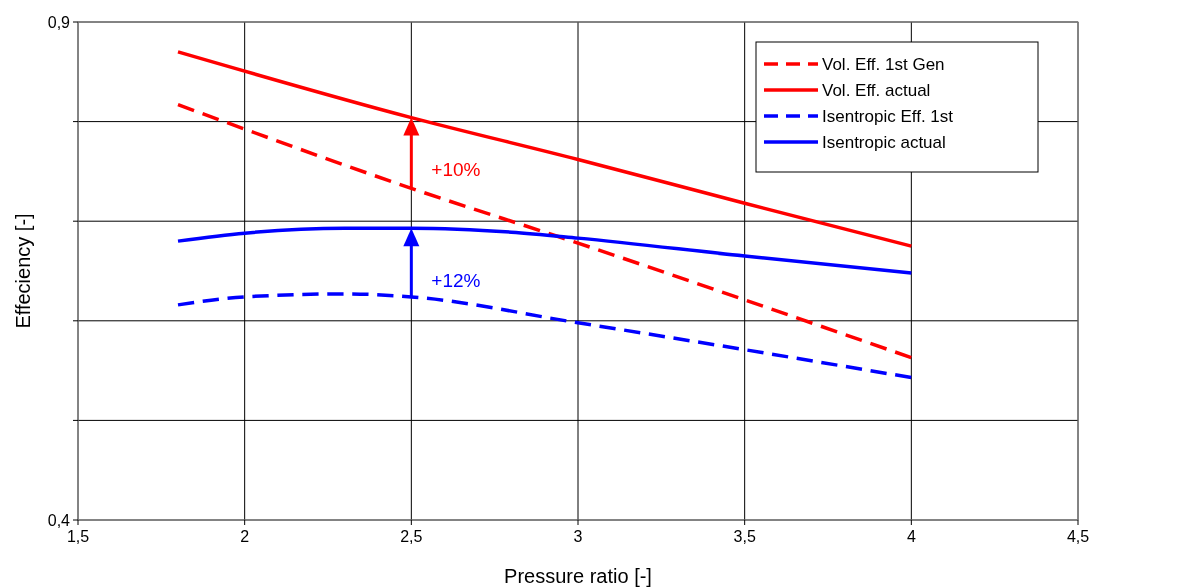 This screenshot has width=1178, height=587. I want to click on legend-label: Isentropic Eff. 1st, so click(888, 116).